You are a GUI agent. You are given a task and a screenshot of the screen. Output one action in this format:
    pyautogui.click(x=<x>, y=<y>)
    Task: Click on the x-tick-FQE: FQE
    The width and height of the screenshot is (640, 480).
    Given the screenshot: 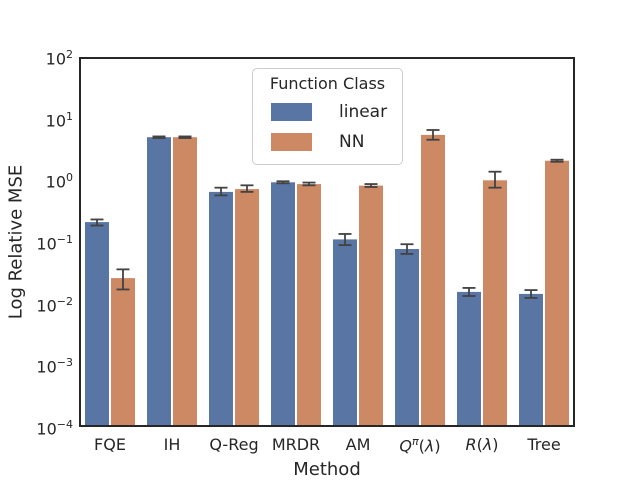 What is the action you would take?
    pyautogui.click(x=110, y=444)
    